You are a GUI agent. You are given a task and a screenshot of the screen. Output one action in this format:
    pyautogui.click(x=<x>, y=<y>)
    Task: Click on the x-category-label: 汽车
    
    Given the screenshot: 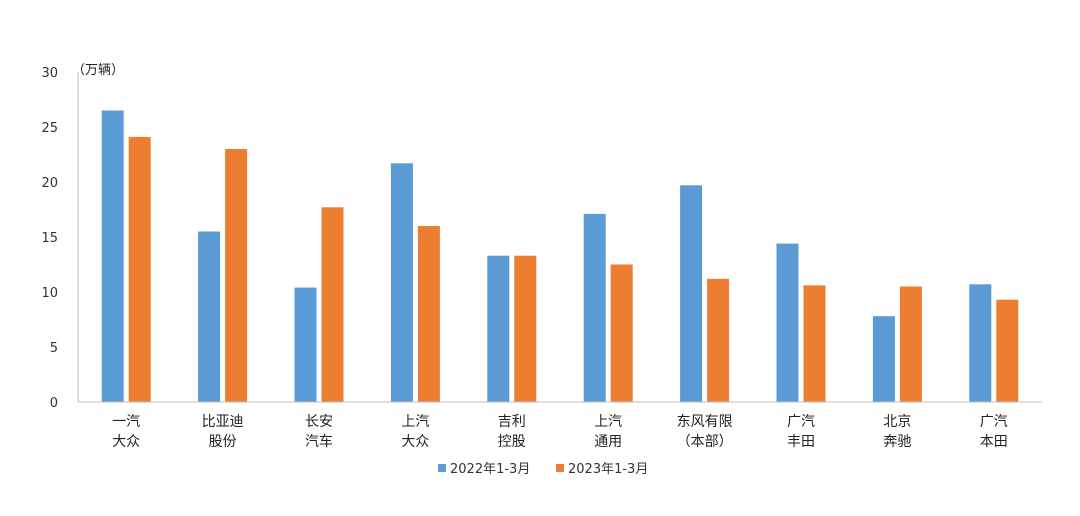 What is the action you would take?
    pyautogui.click(x=319, y=441)
    